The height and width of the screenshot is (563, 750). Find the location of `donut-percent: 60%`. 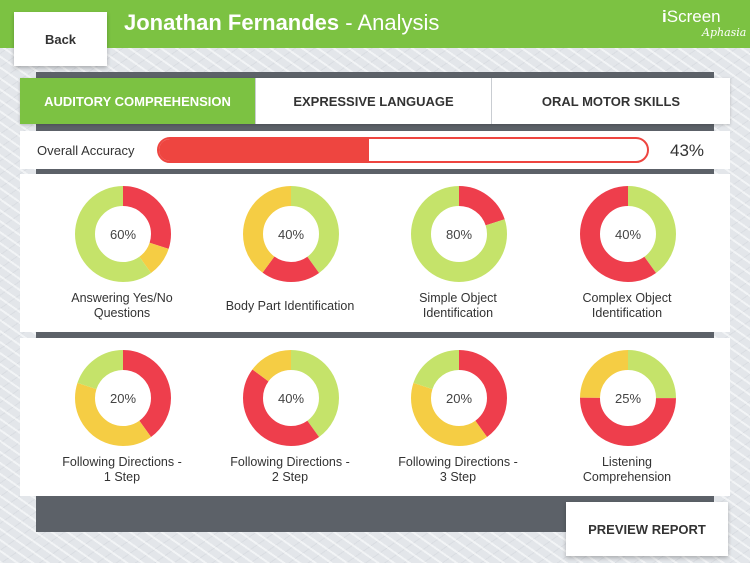

donut-percent: 60% is located at coordinates (123, 234).